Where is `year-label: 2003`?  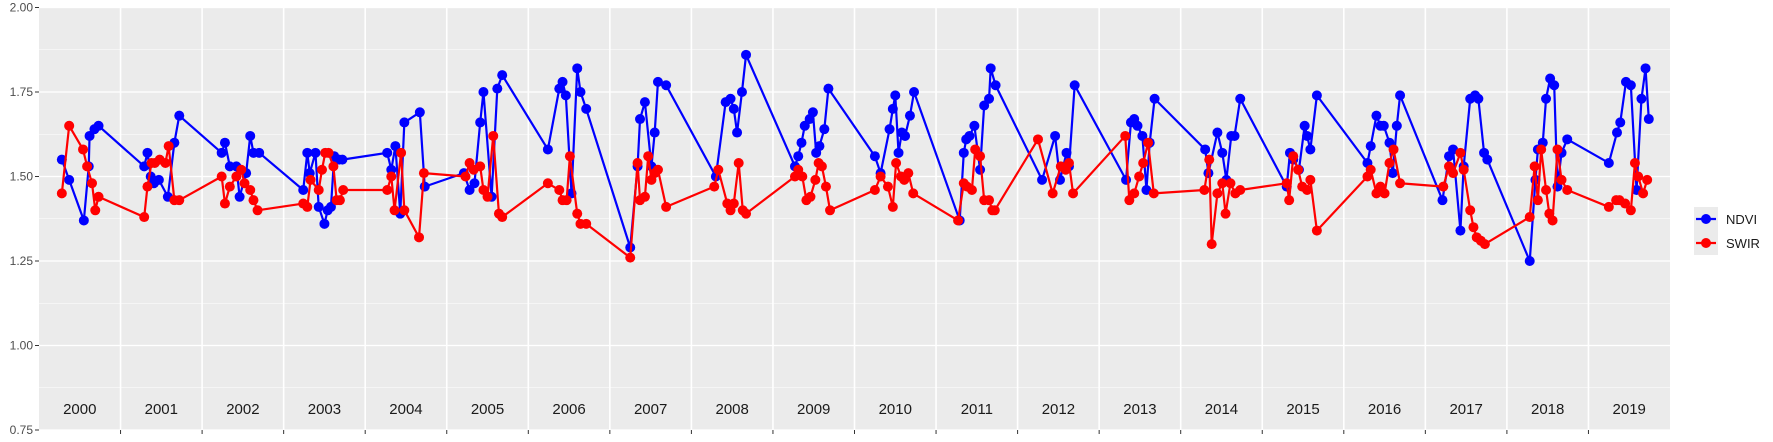 year-label: 2003 is located at coordinates (324, 409).